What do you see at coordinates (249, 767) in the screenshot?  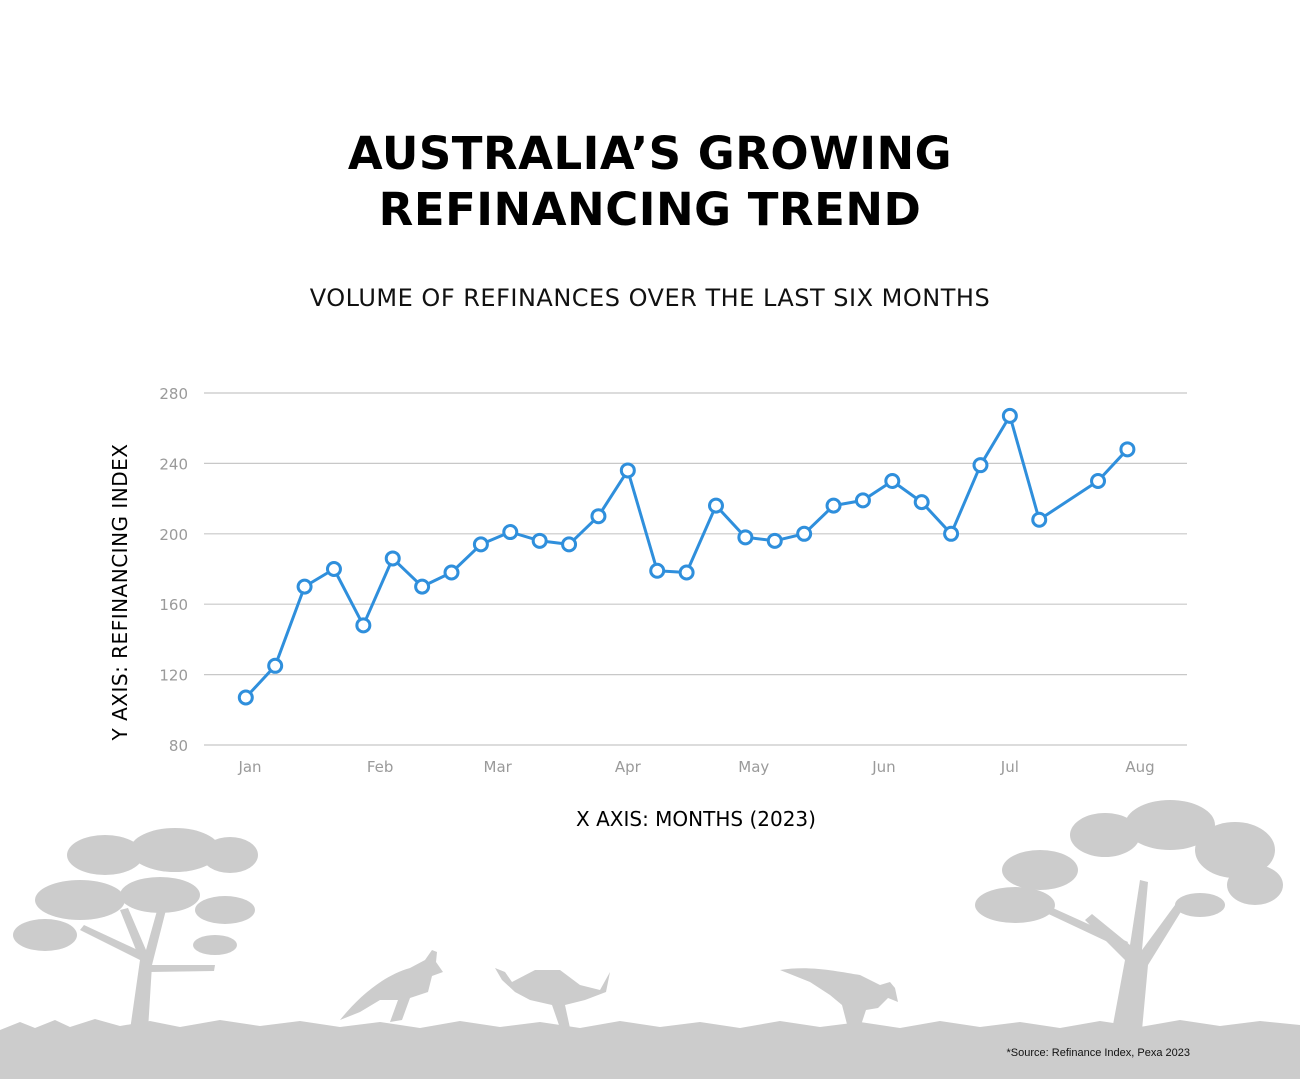 I see `x-tick-label: Jan` at bounding box center [249, 767].